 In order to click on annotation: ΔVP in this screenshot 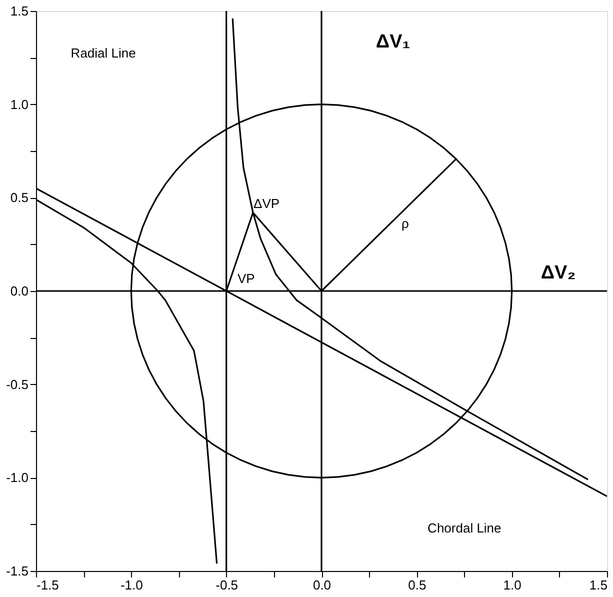, I will do `click(267, 203)`.